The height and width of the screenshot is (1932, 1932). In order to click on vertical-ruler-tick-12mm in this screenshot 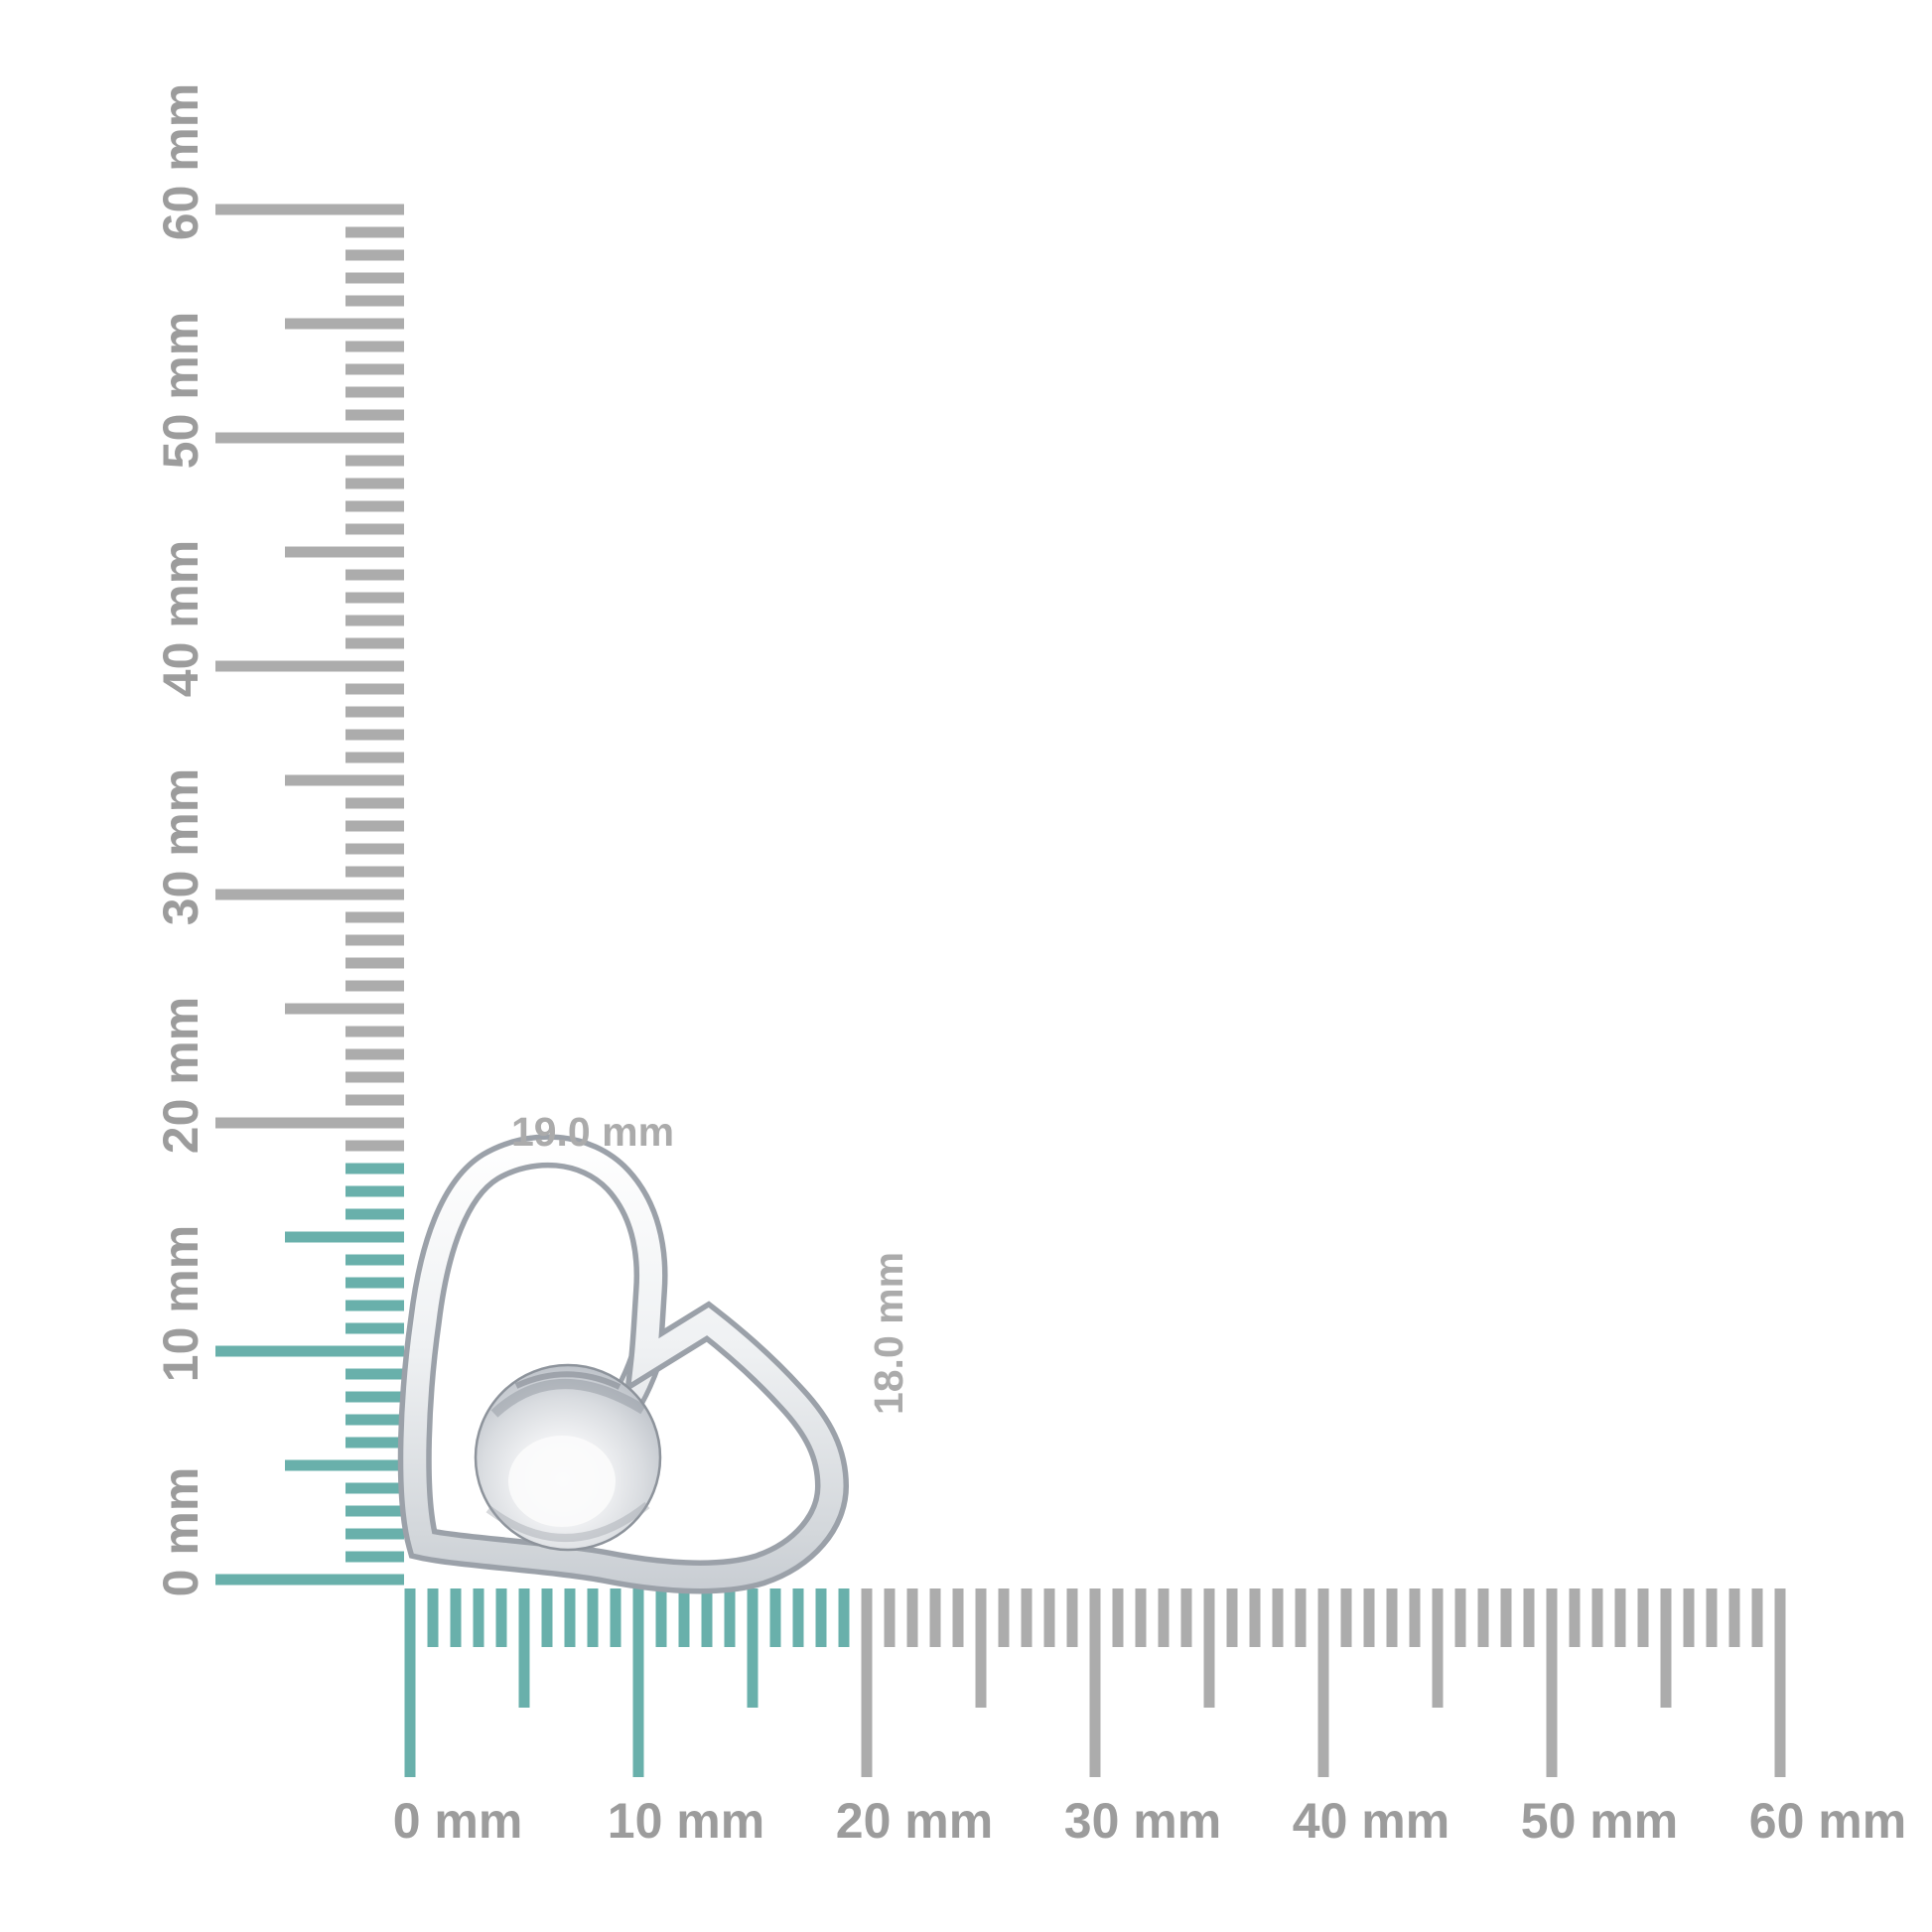, I will do `click(375, 1305)`.